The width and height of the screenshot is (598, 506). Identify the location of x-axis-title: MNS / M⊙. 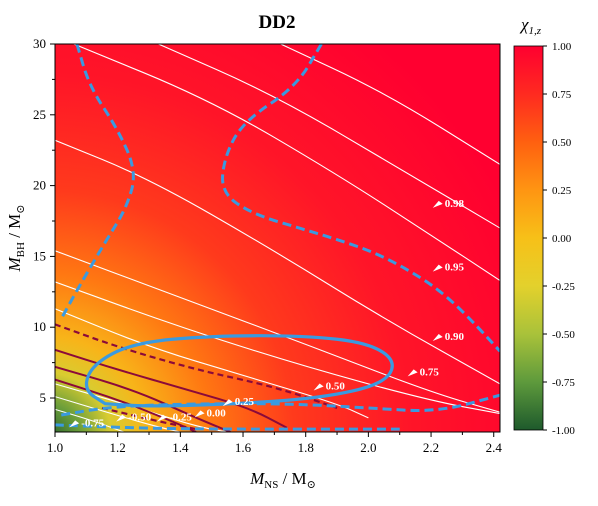
(282, 480).